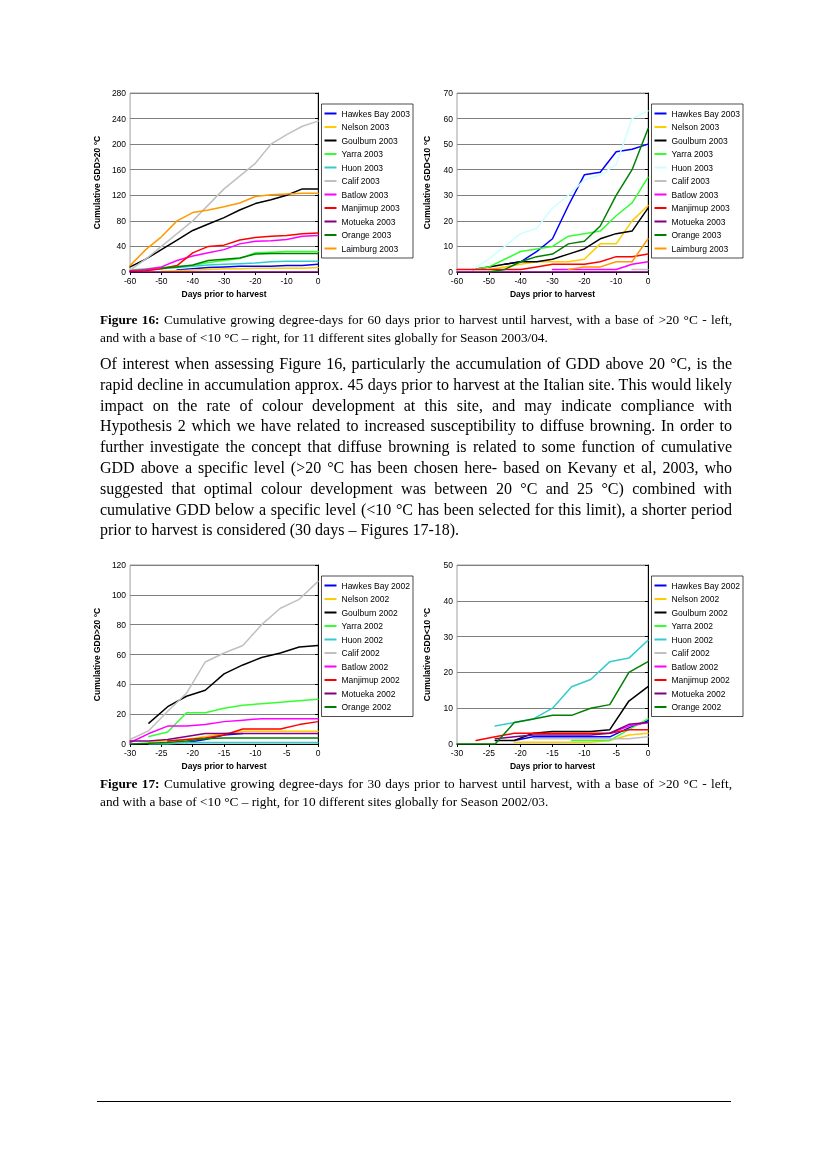 The width and height of the screenshot is (826, 1169). What do you see at coordinates (700, 208) in the screenshot?
I see `legend-label: Manjimup 2003` at bounding box center [700, 208].